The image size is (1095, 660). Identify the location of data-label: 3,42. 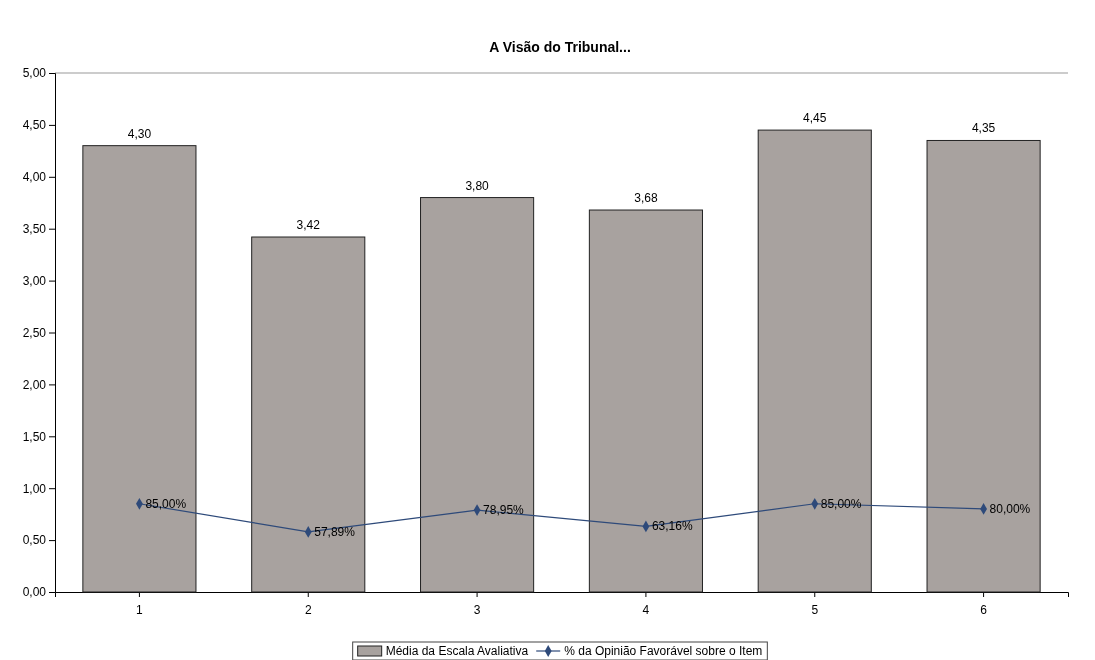
(308, 225).